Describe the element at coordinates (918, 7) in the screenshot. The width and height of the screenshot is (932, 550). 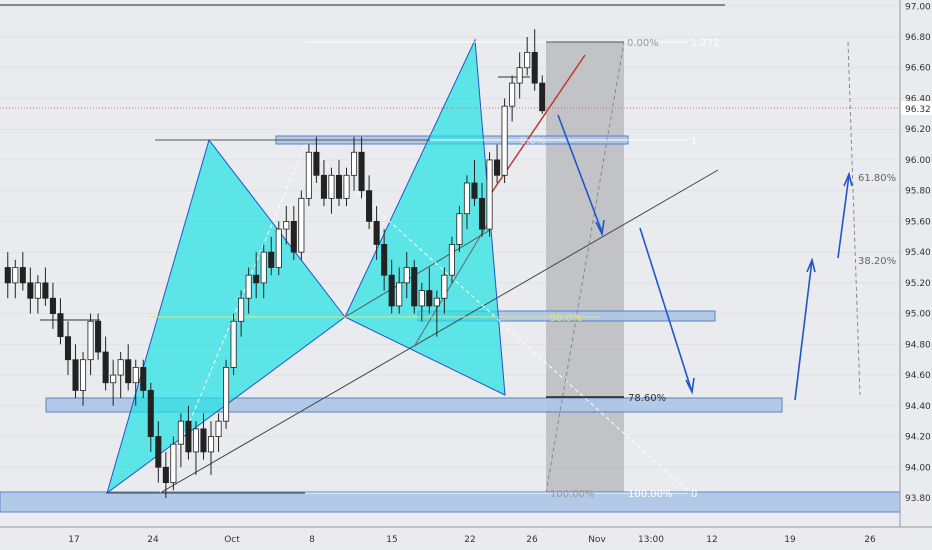
I see `y-tick-label: 97.00` at that location.